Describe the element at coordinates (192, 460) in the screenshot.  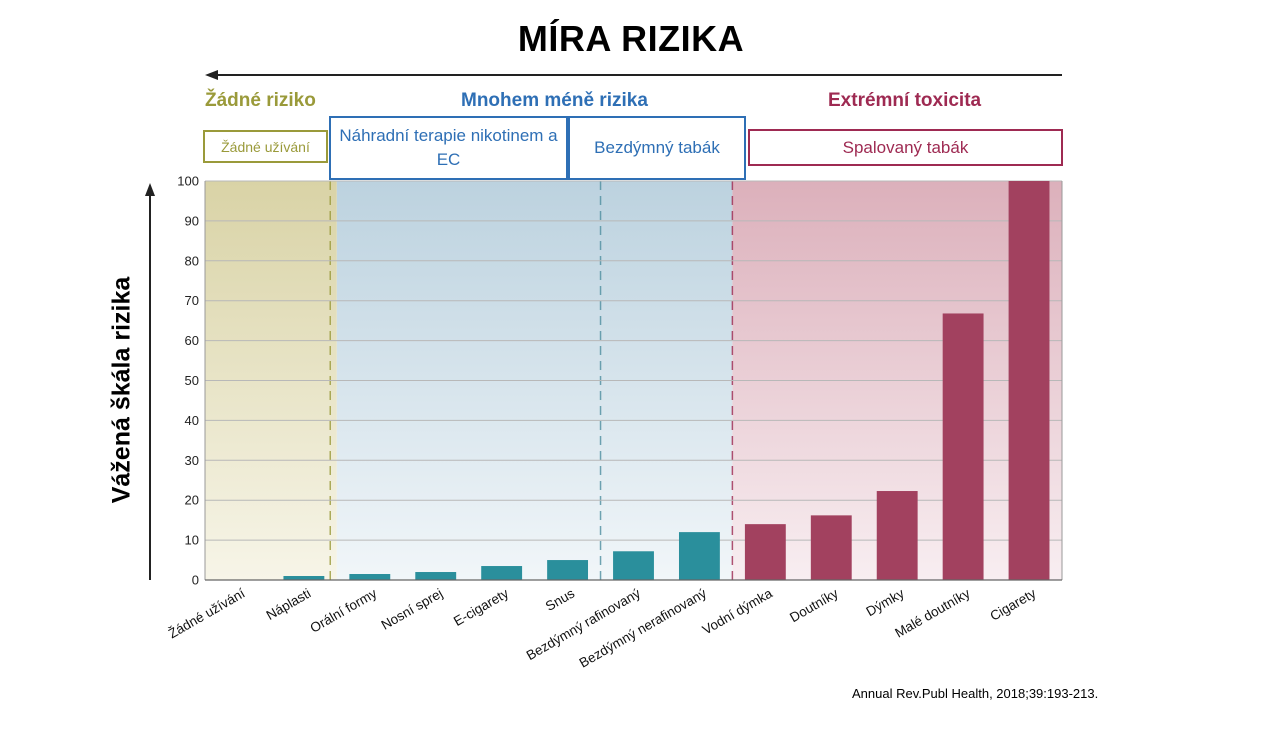
I see `y-tick-label: 30` at that location.